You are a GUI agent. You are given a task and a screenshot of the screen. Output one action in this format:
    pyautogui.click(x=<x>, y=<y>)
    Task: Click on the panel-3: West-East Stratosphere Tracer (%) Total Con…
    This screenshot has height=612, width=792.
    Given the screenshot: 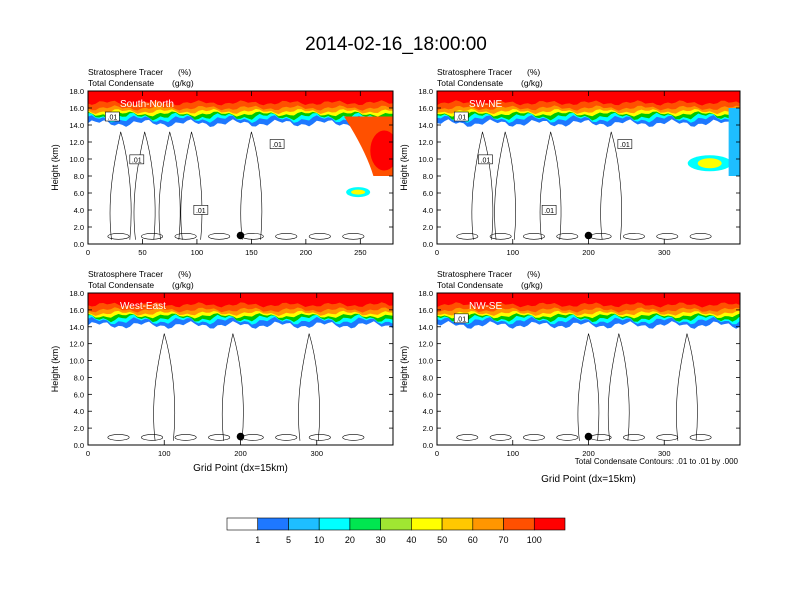 What is the action you would take?
    pyautogui.click(x=222, y=371)
    